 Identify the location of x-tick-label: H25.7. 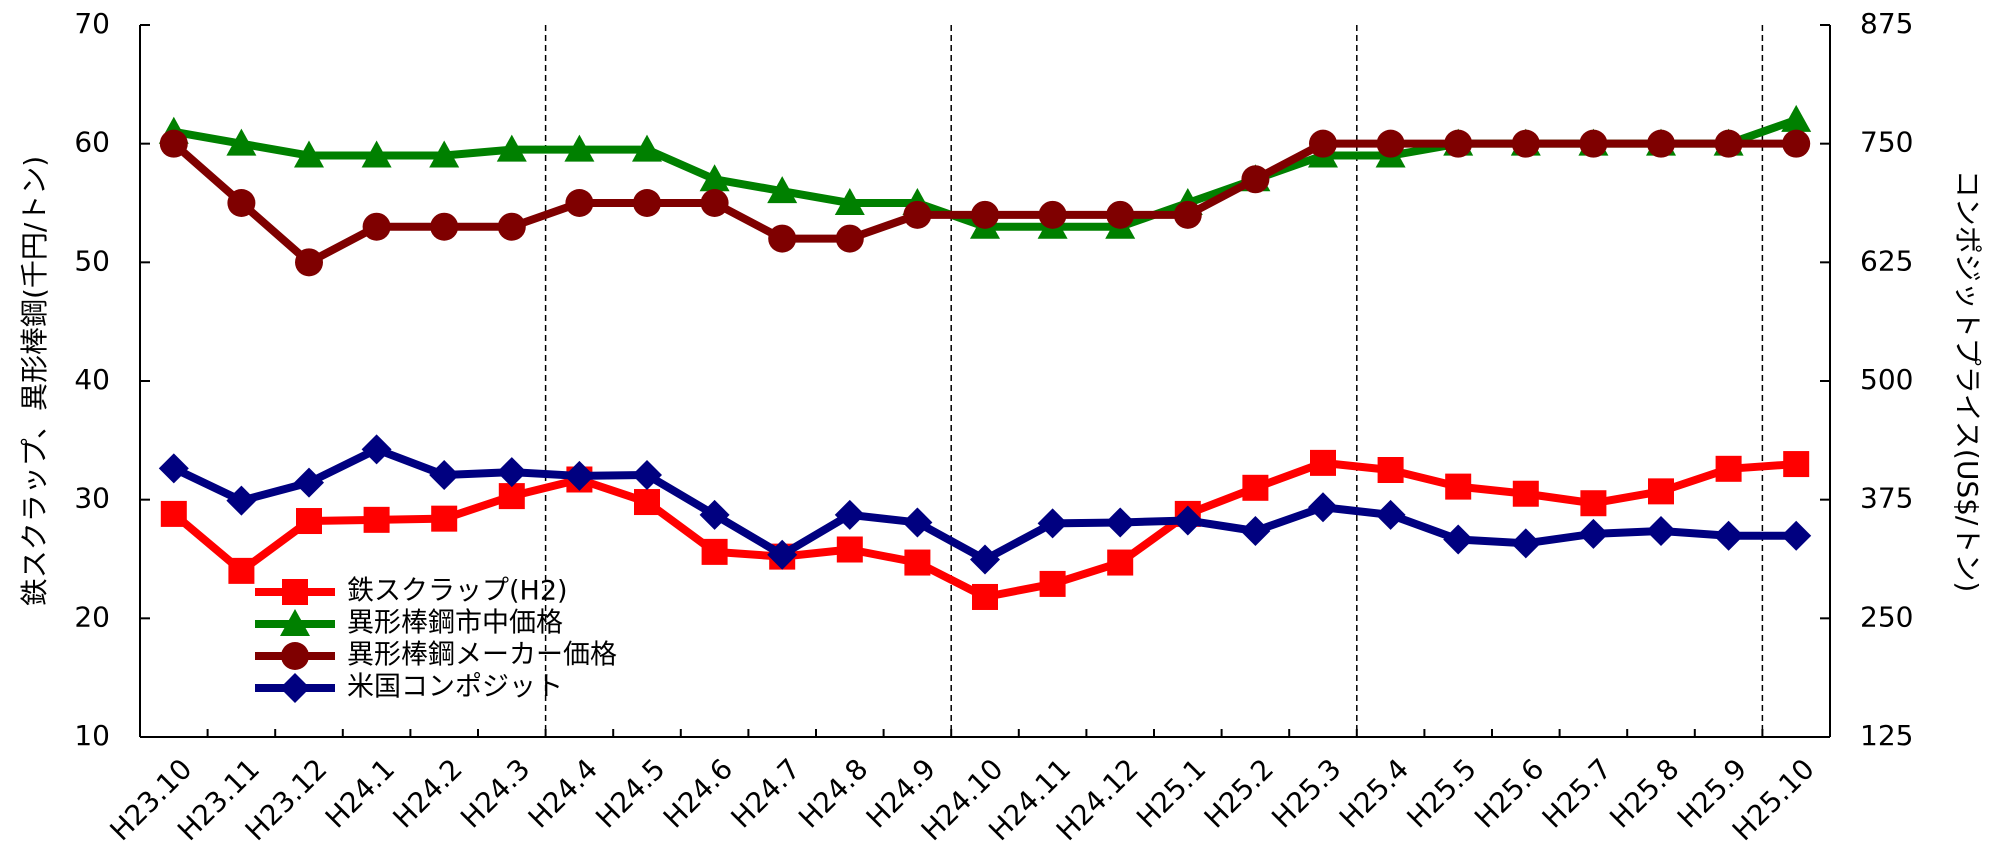
(1577, 793).